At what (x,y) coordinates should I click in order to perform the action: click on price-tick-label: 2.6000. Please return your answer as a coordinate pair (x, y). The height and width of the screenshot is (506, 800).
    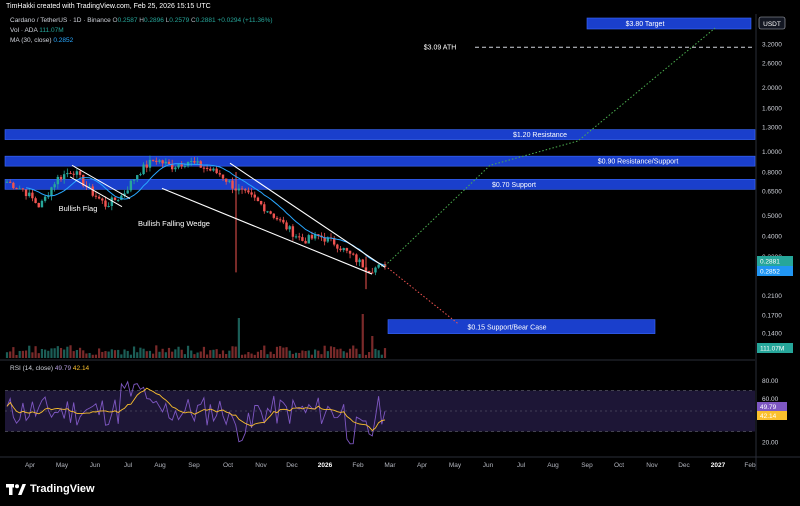
    Looking at the image, I should click on (772, 64).